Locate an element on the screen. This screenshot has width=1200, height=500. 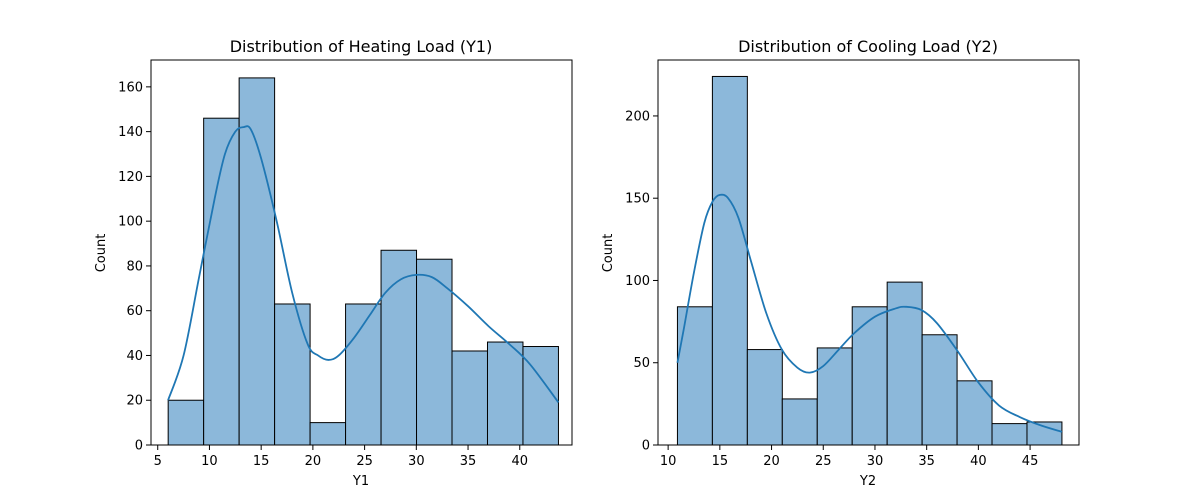
y-tick-label: 120 is located at coordinates (130, 177).